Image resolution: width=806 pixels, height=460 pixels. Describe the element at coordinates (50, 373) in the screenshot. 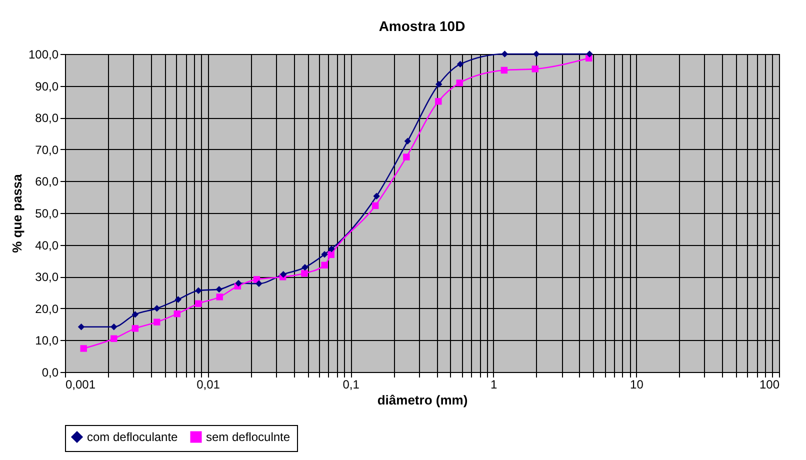

I see `y-tick-label: 0,0` at that location.